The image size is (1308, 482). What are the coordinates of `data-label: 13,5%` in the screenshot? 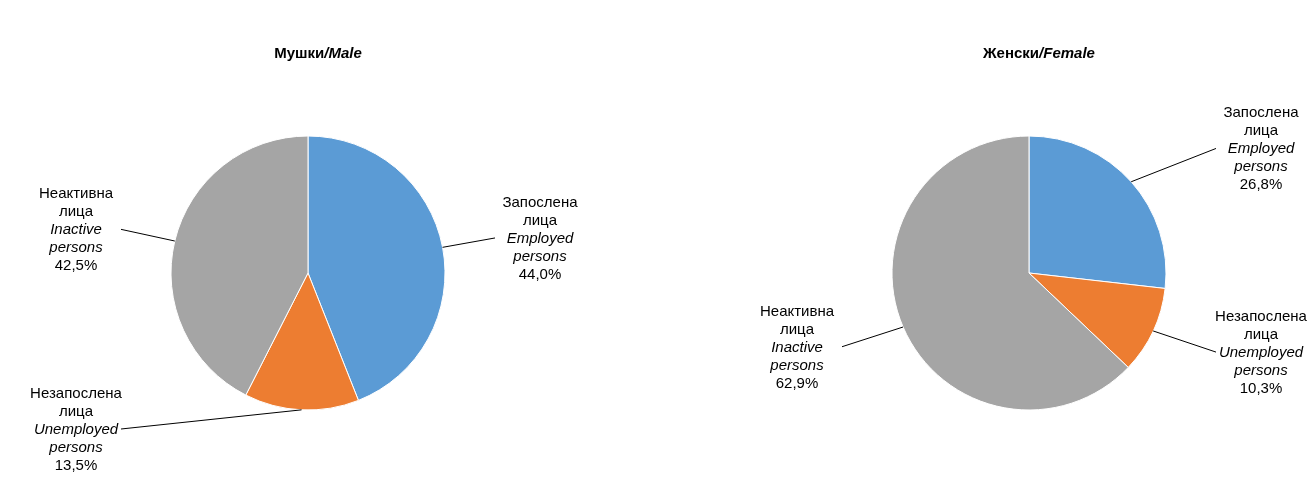 It's located at (76, 464).